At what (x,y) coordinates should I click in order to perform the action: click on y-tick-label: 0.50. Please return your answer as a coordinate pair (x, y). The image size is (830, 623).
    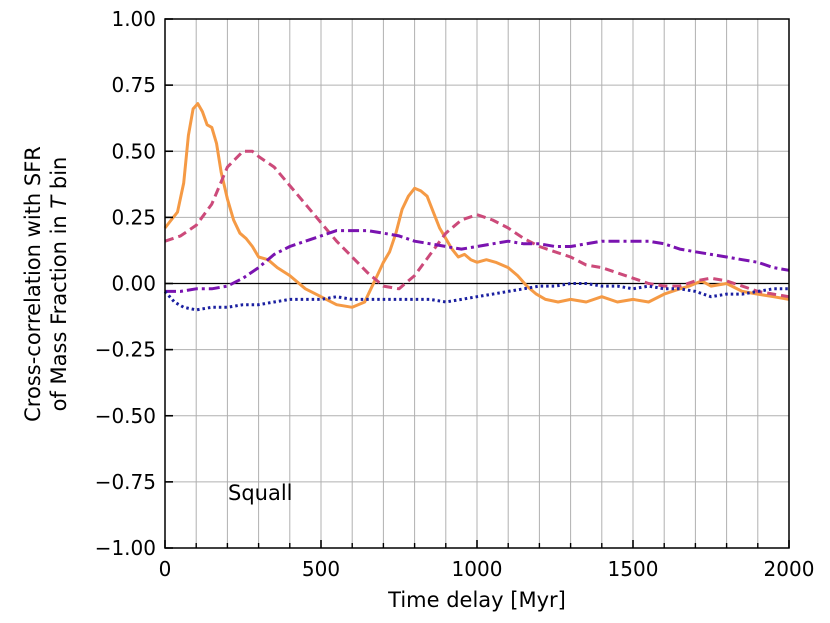
    Looking at the image, I should click on (133, 151).